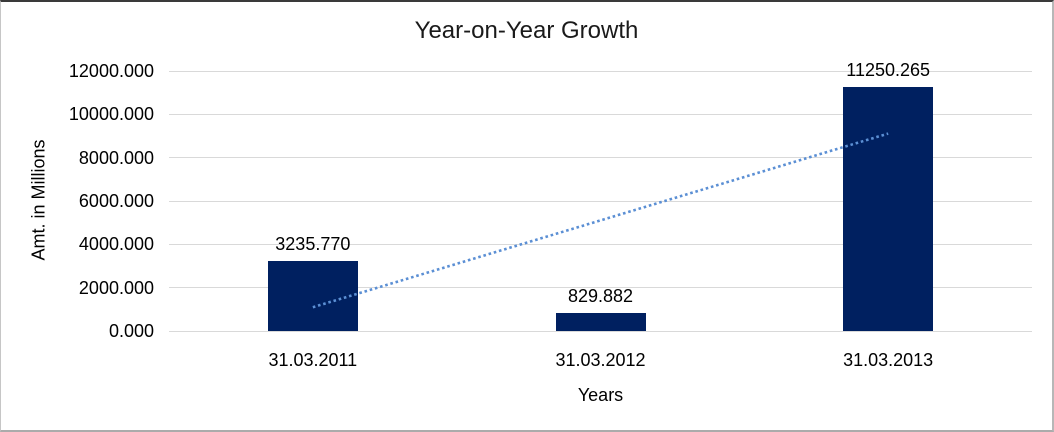 The height and width of the screenshot is (432, 1054). I want to click on bar-data-label: 11250.265, so click(888, 70).